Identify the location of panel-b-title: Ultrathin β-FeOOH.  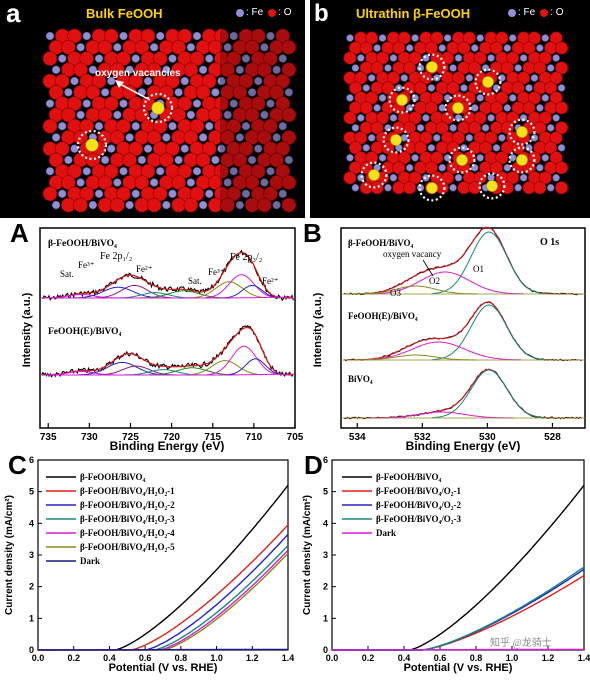
(413, 13).